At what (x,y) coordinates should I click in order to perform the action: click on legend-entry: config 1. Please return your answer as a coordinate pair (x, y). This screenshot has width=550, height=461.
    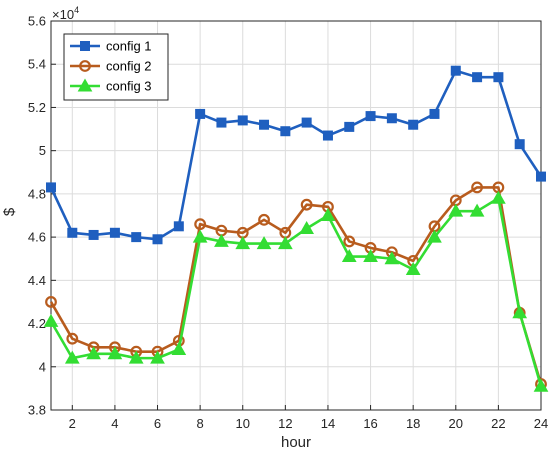
    Looking at the image, I should click on (111, 46).